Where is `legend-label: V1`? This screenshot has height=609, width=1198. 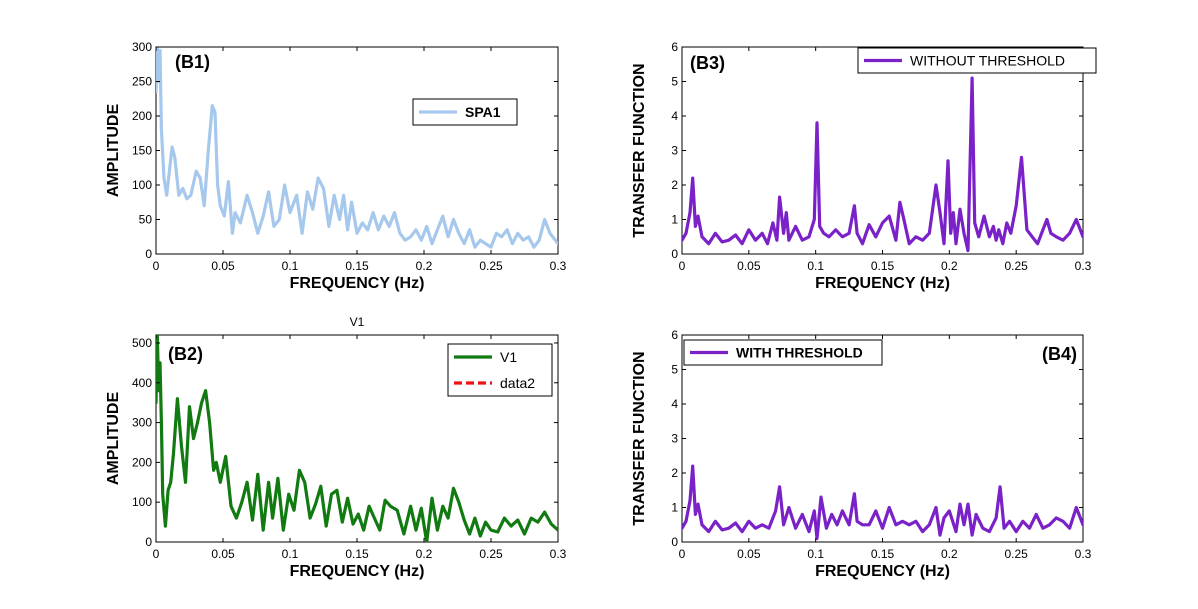
legend-label: V1 is located at coordinates (508, 357).